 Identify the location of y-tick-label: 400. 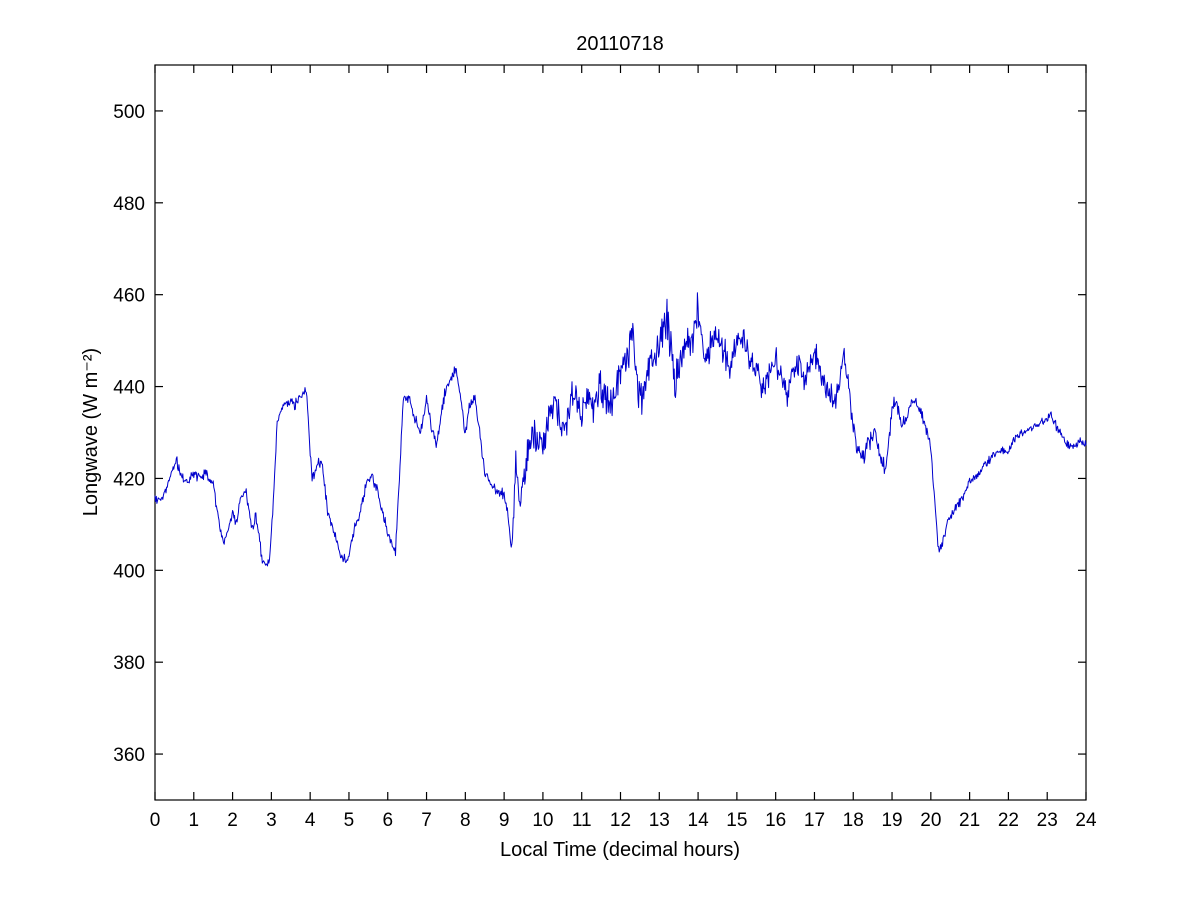
(129, 571).